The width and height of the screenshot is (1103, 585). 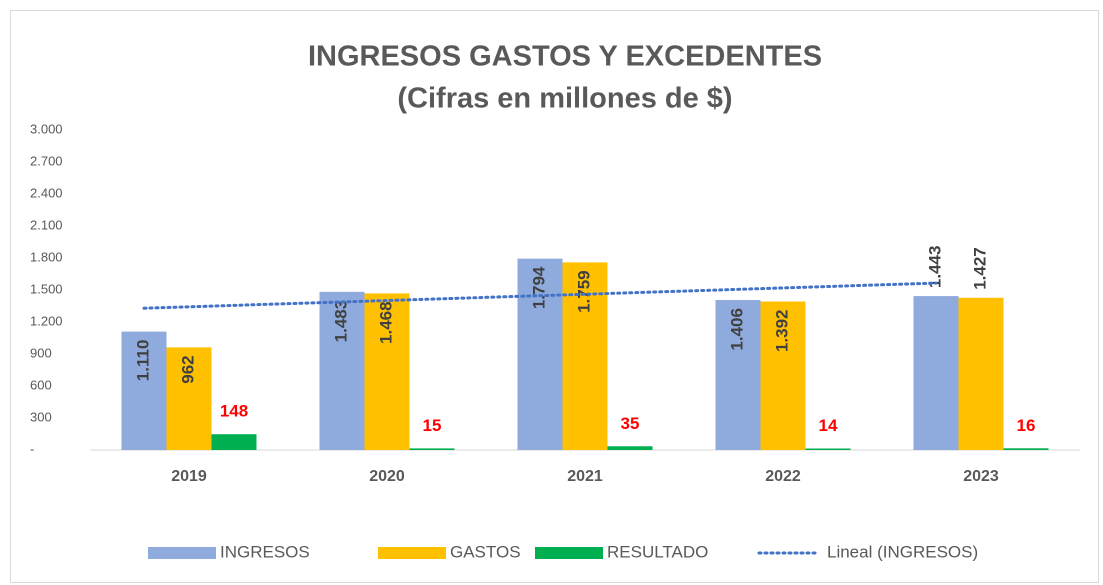 What do you see at coordinates (187, 369) in the screenshot?
I see `data-label: 962` at bounding box center [187, 369].